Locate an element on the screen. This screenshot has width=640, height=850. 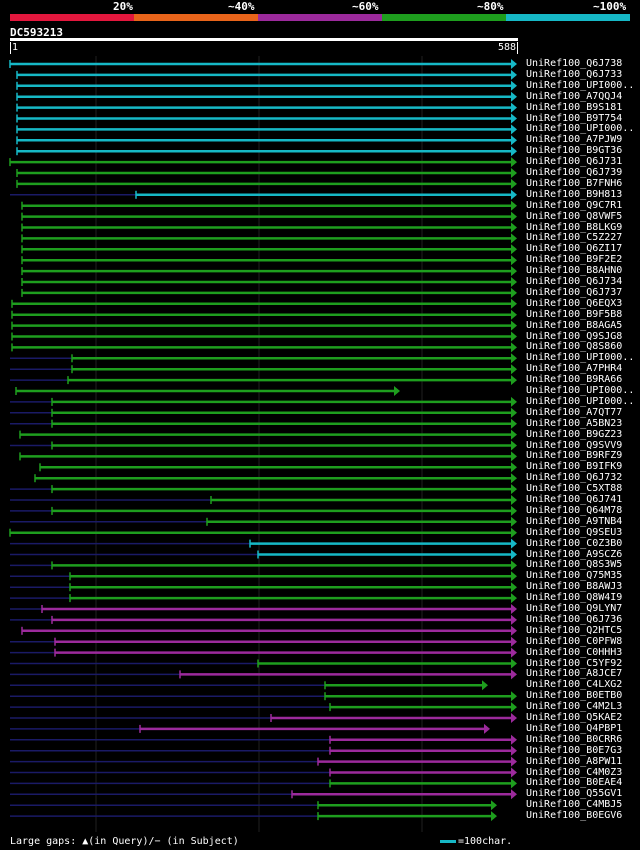
hit-label: UniRef100_B9T754 is located at coordinates (574, 118).